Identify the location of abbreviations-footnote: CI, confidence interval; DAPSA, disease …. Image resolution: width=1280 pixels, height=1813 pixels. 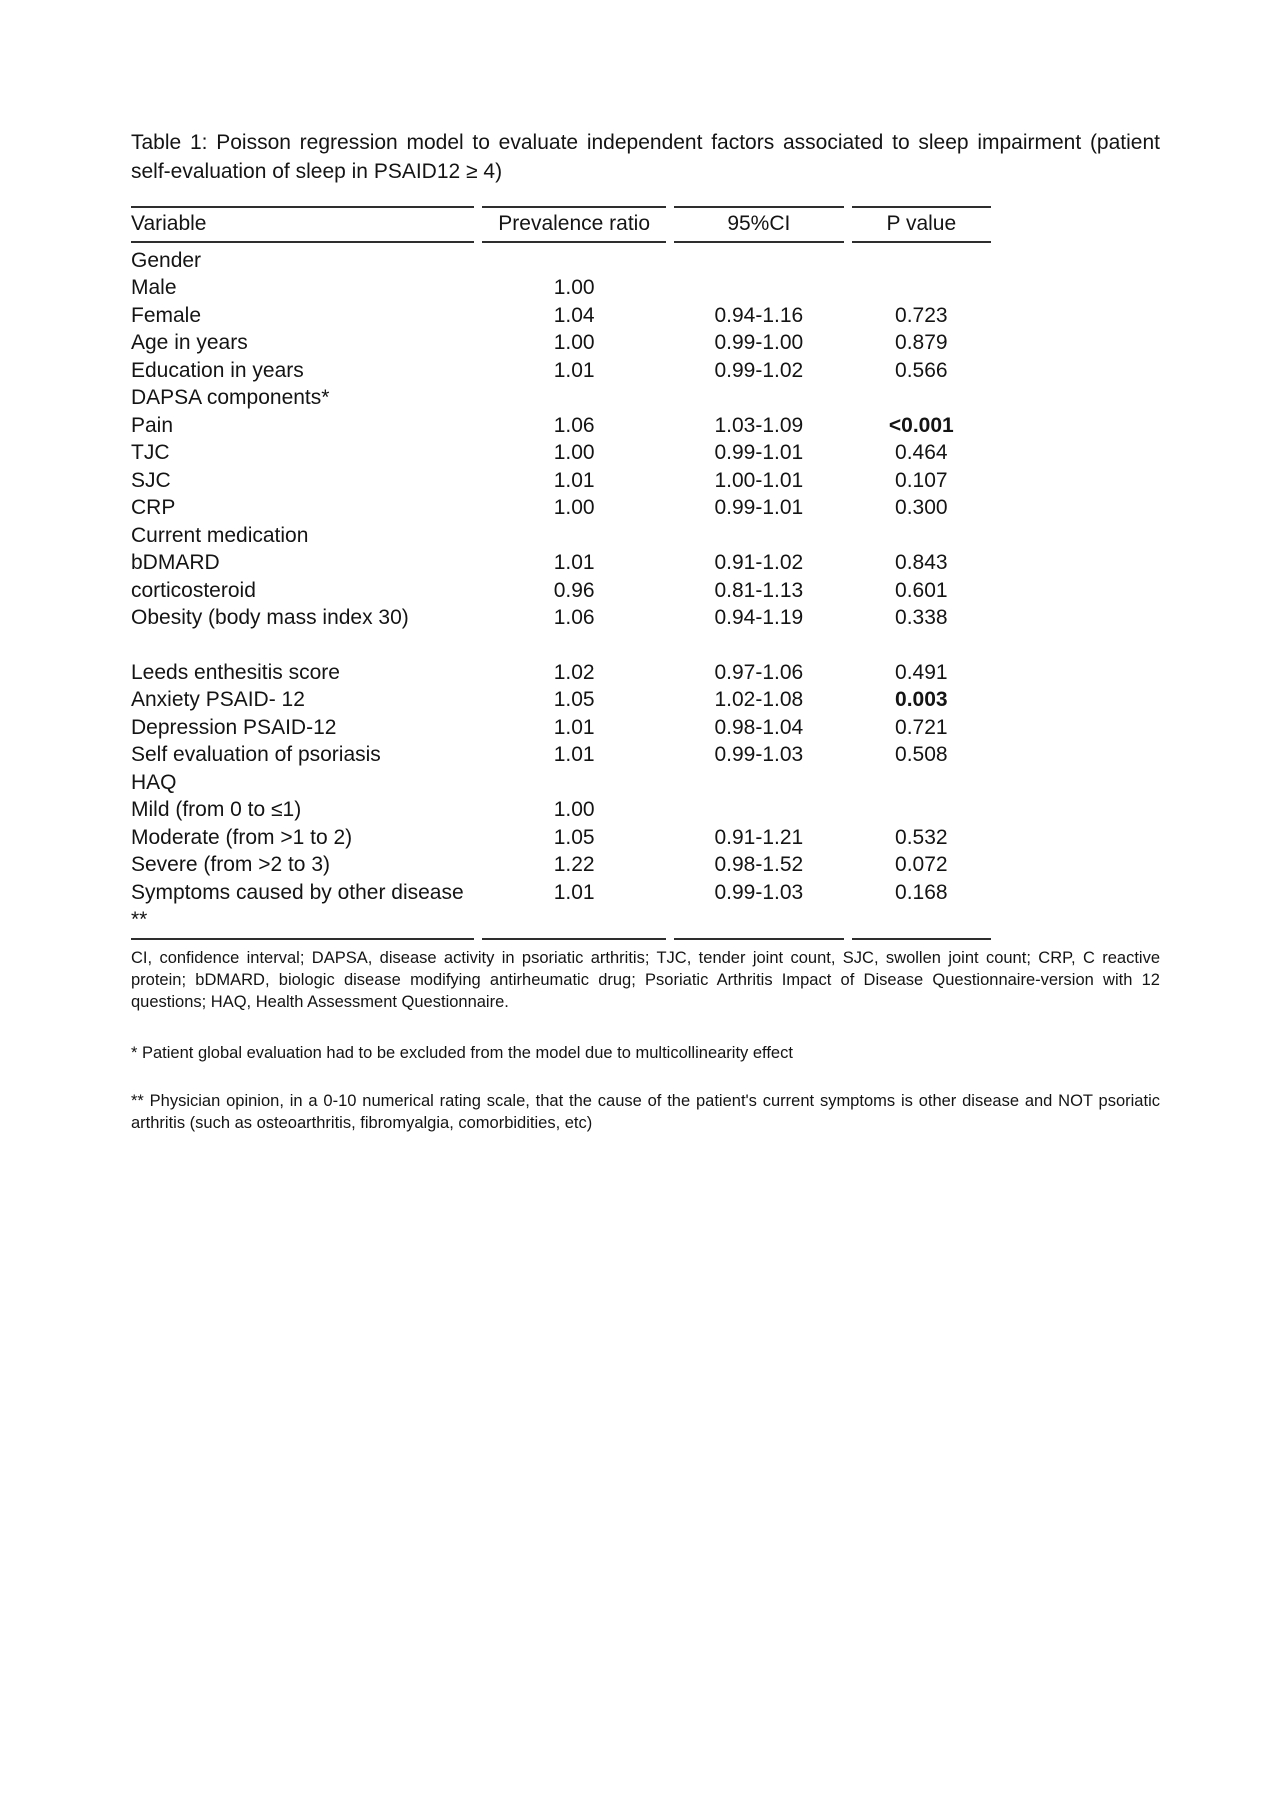
(645, 979).